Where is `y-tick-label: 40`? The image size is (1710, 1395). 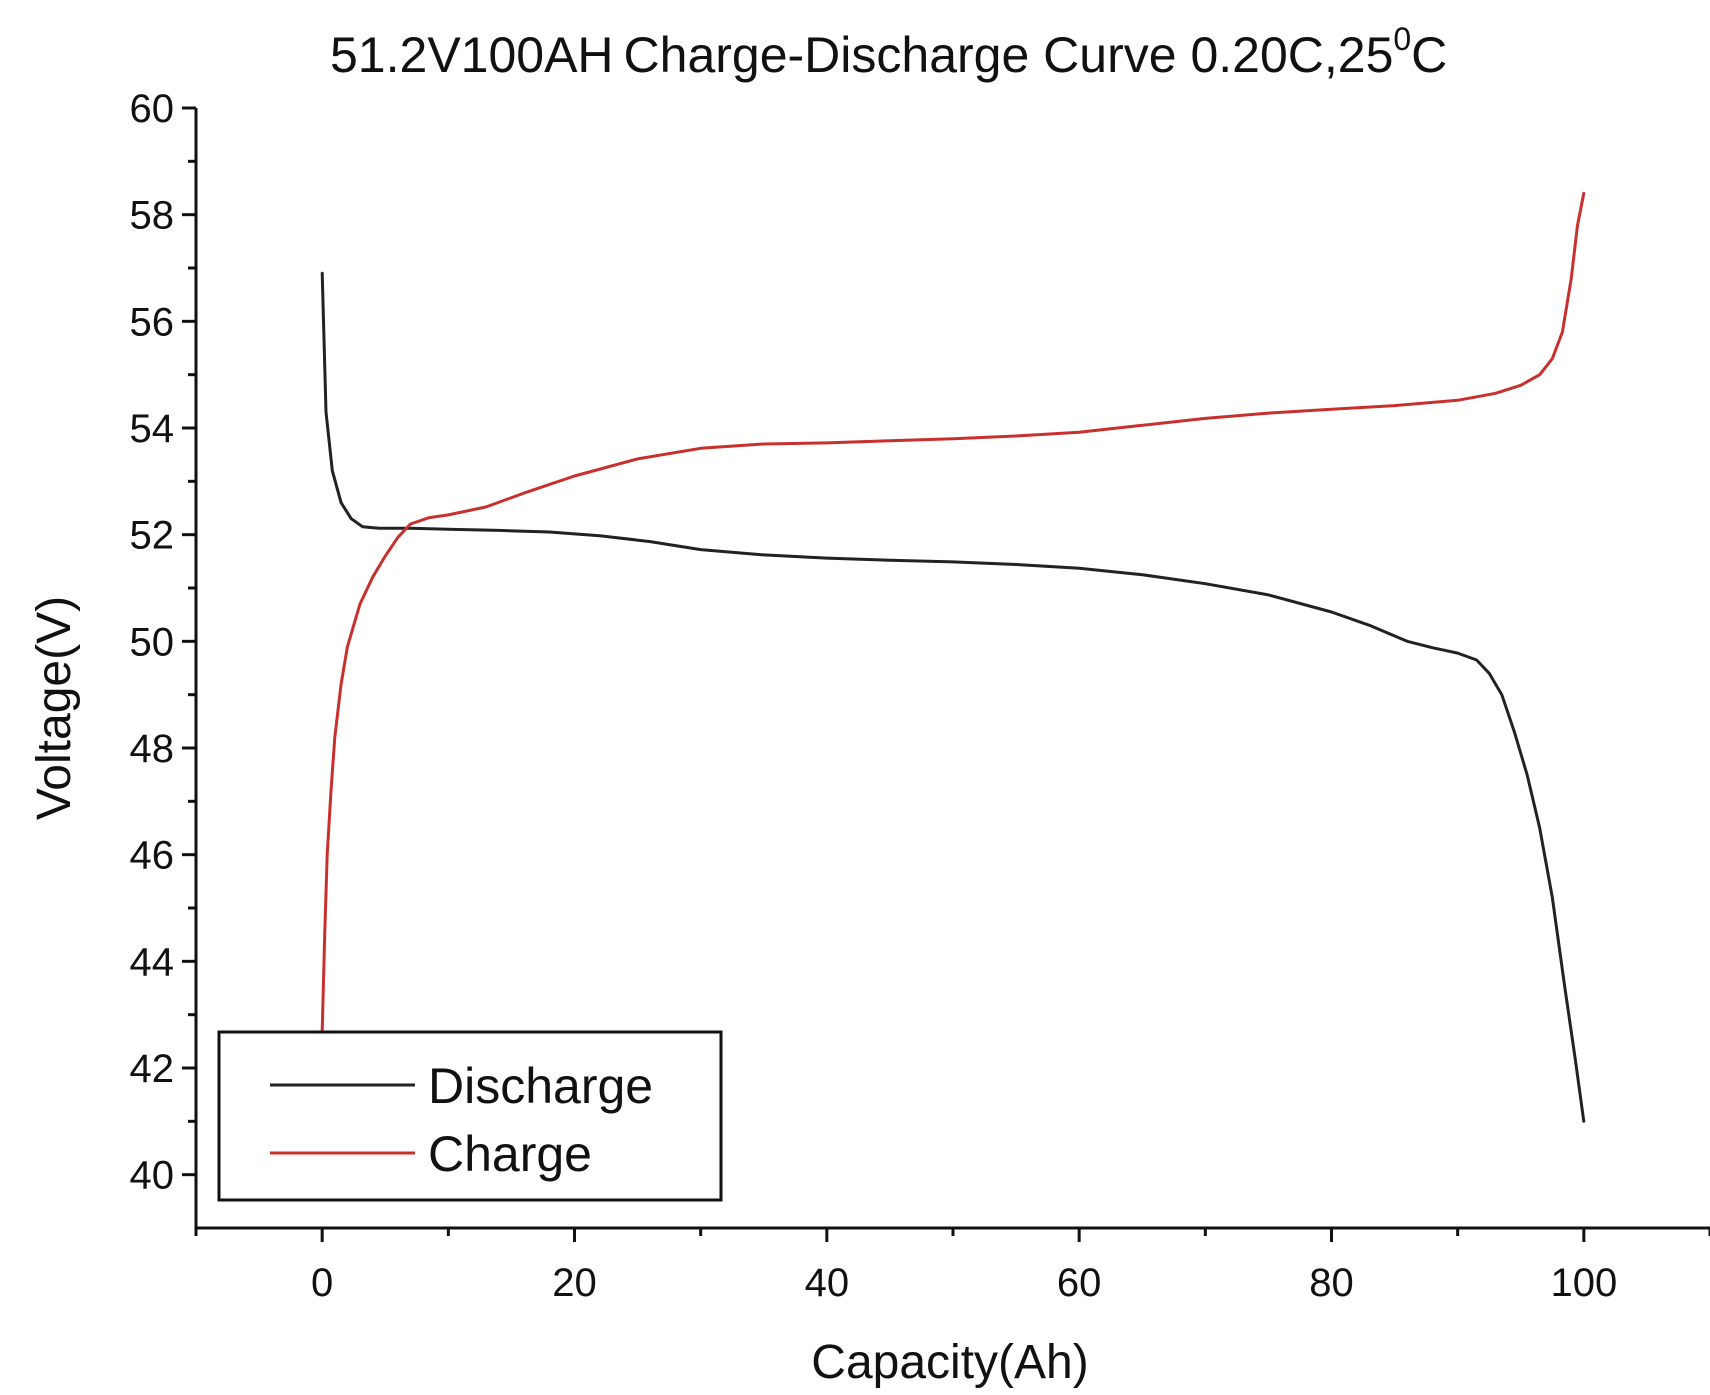
y-tick-label: 40 is located at coordinates (152, 1176).